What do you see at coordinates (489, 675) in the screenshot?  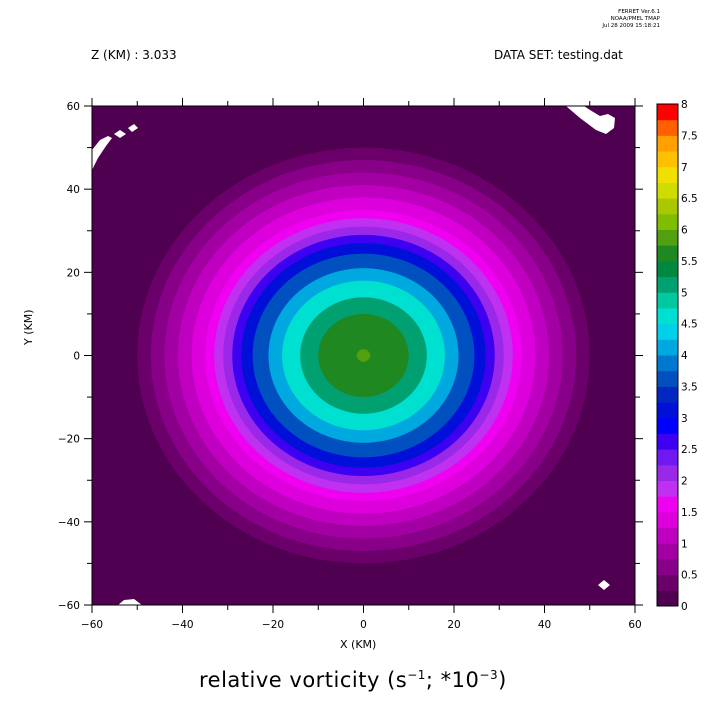 I see `title-exp2: −3` at bounding box center [489, 675].